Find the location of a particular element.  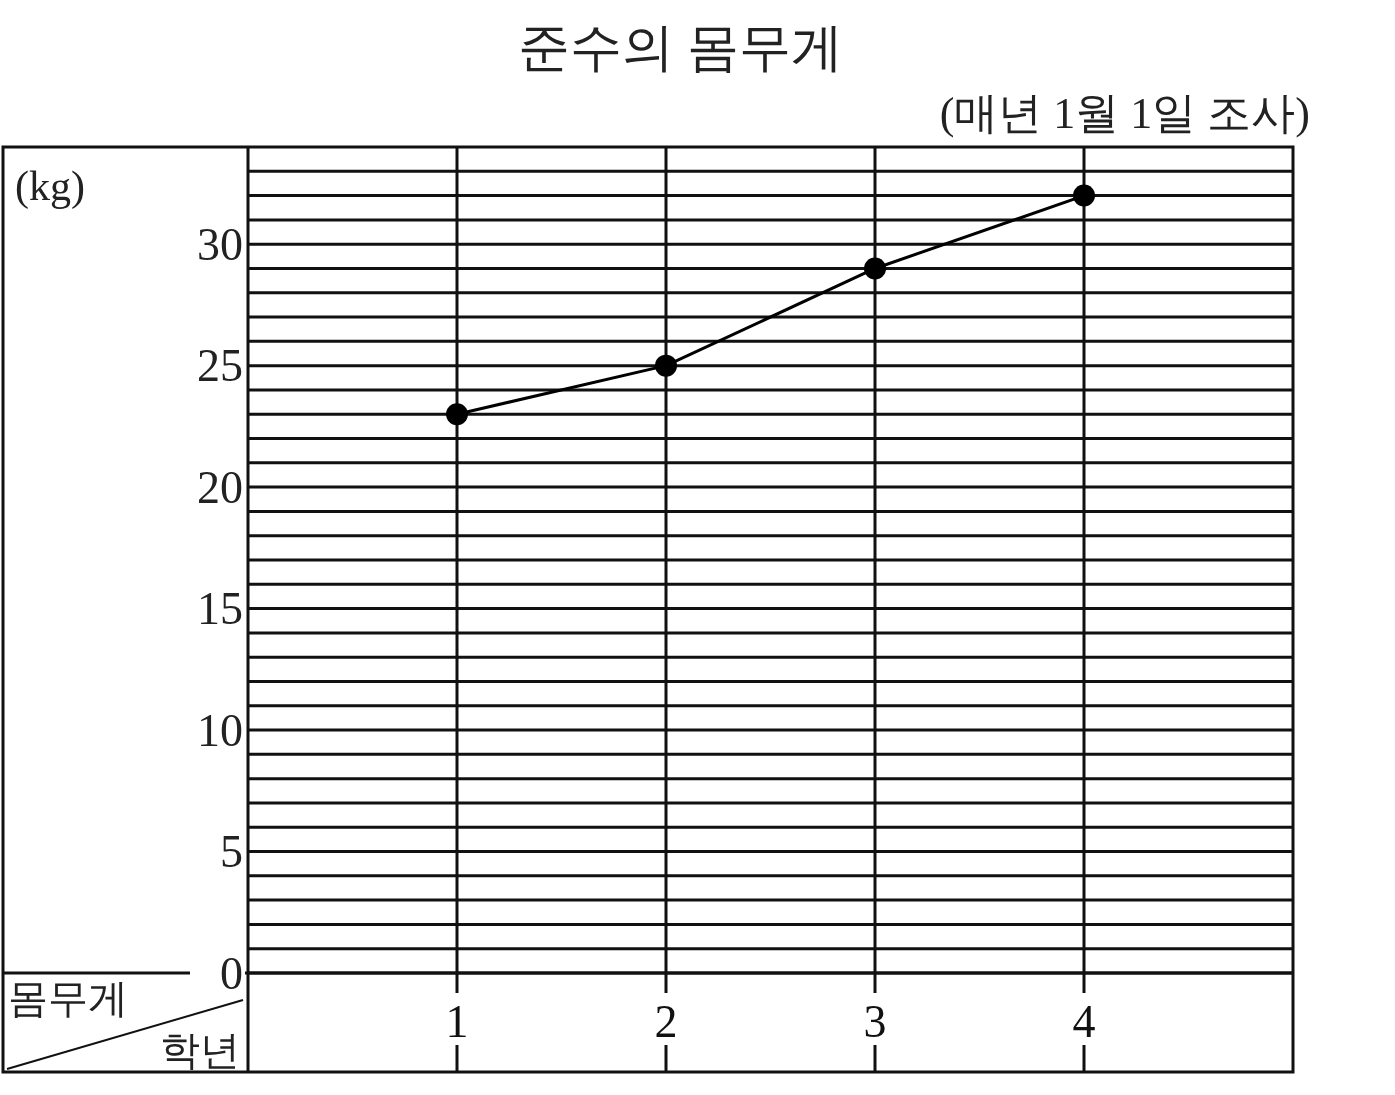

y-tick-label: 10 is located at coordinates (220, 730).